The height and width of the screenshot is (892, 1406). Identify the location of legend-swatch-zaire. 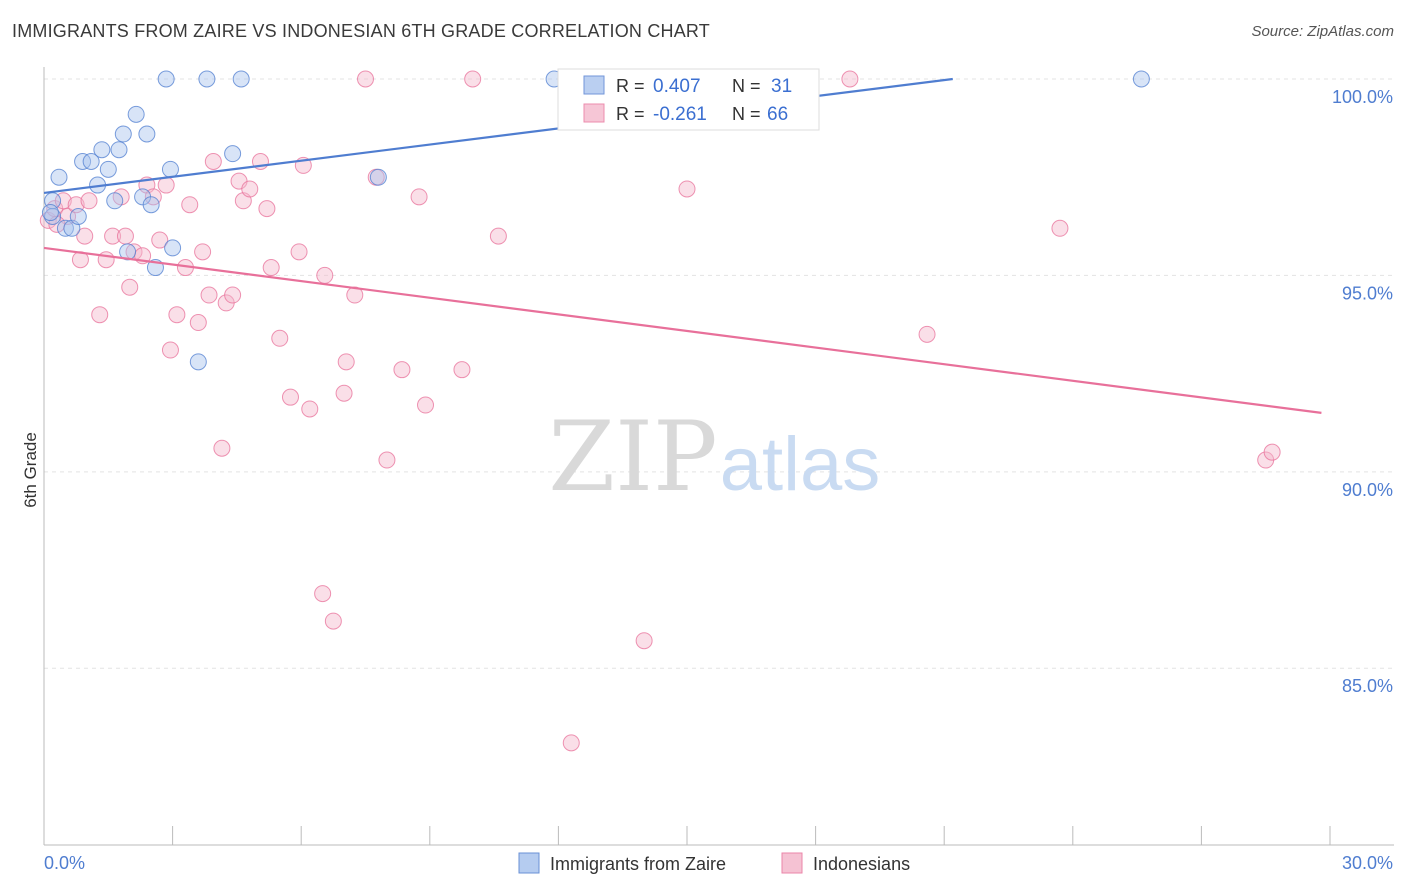
(529, 863).